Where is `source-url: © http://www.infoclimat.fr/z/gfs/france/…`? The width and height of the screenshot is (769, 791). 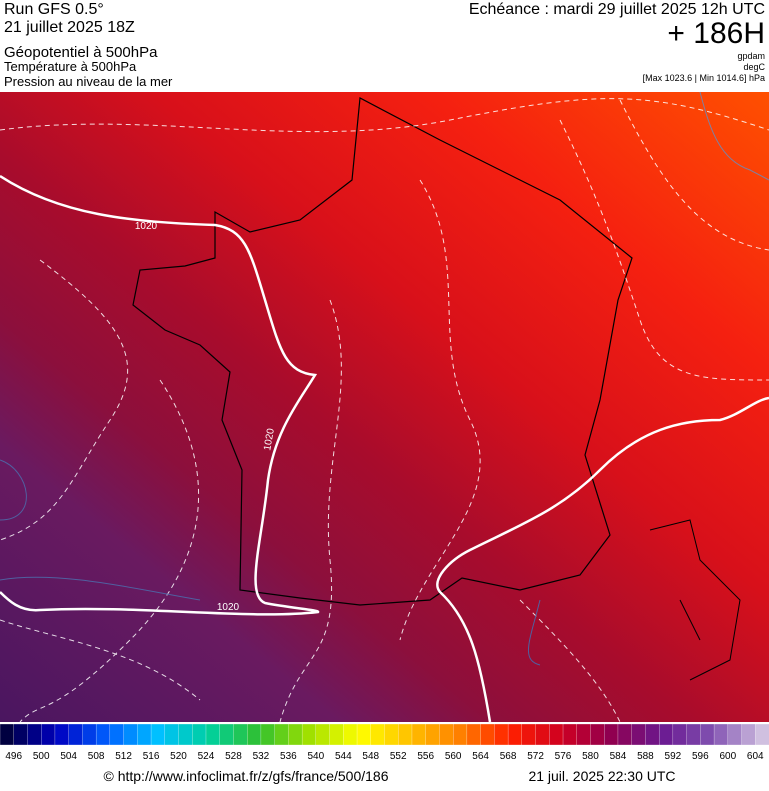 source-url: © http://www.infoclimat.fr/z/gfs/france/… is located at coordinates (246, 776).